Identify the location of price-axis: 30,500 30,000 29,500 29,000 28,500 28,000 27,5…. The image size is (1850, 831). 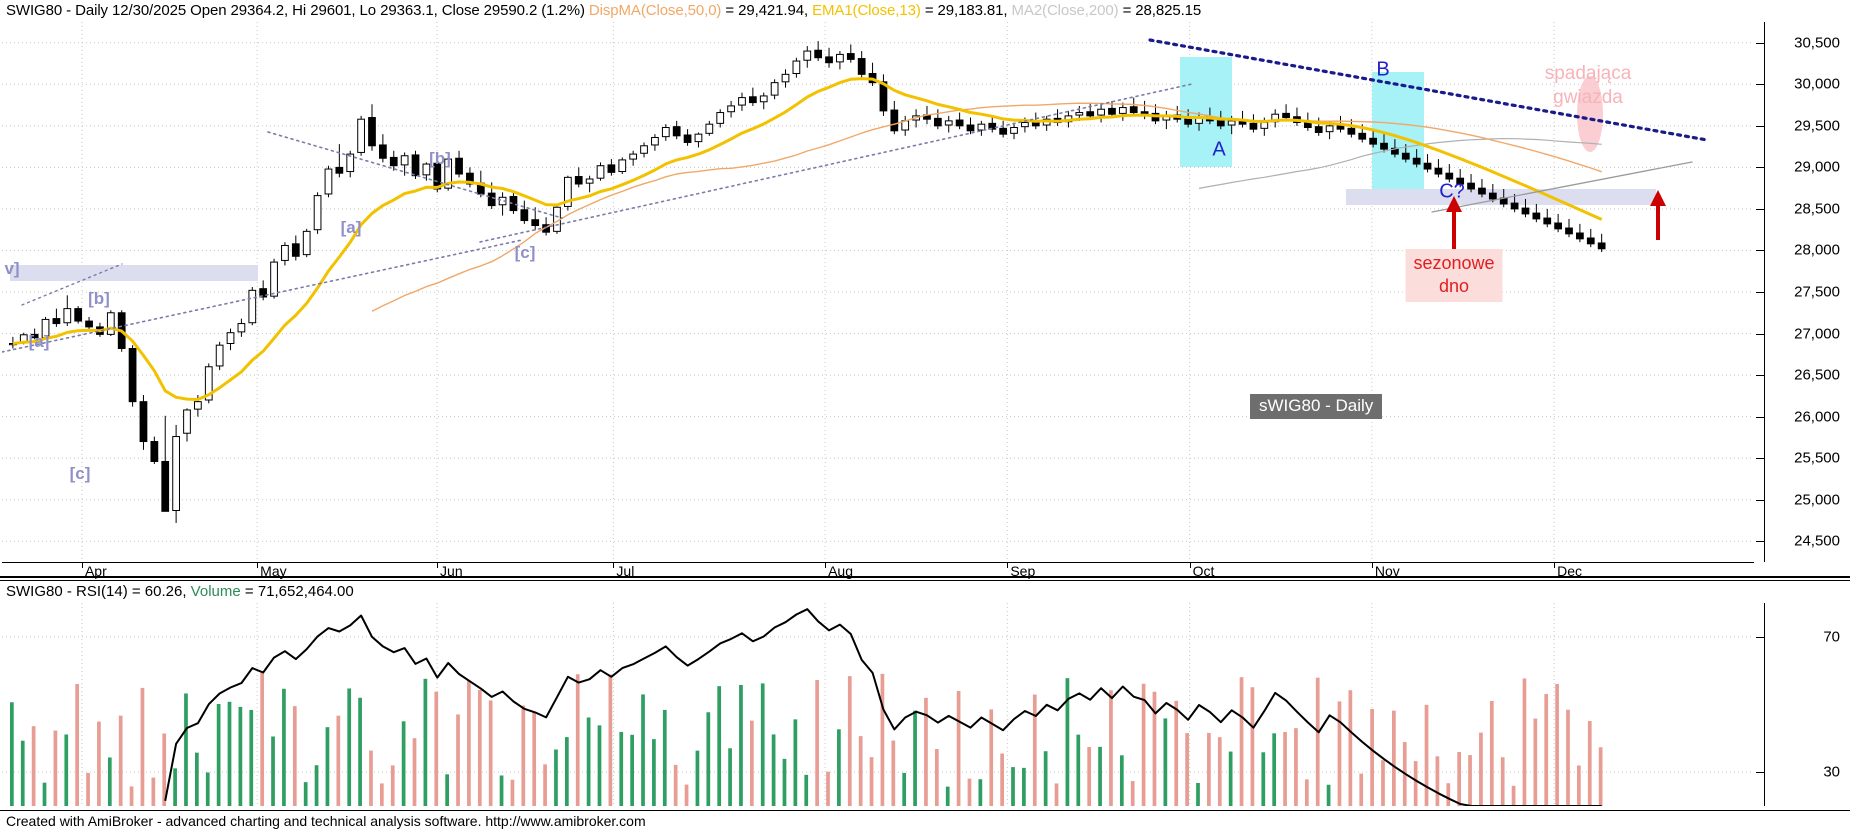
(1803, 292).